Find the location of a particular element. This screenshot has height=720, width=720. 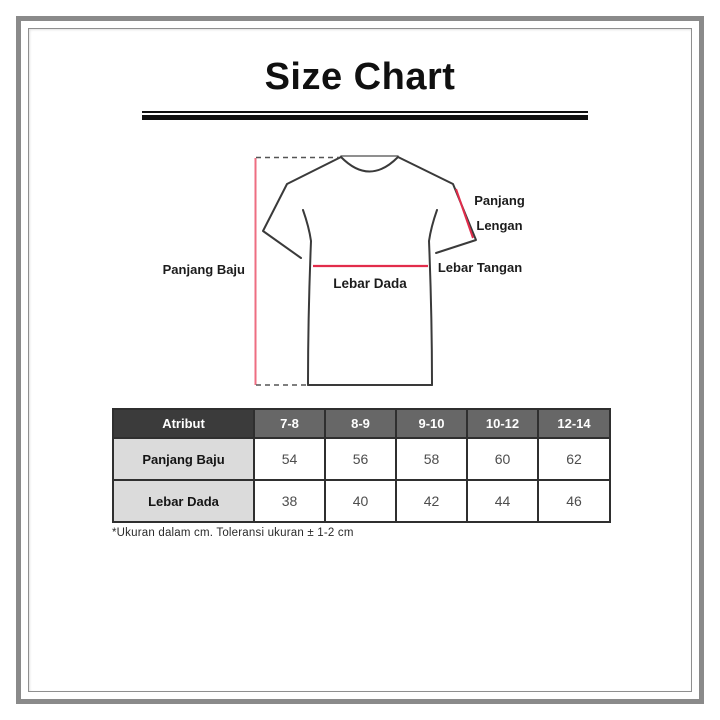

divider-thick-line is located at coordinates (365, 117).